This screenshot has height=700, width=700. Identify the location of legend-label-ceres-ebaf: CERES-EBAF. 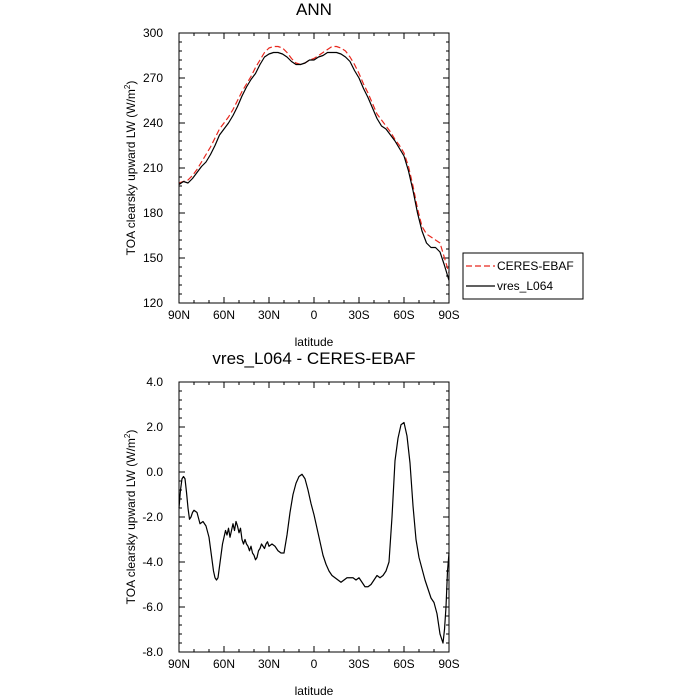
(535, 266).